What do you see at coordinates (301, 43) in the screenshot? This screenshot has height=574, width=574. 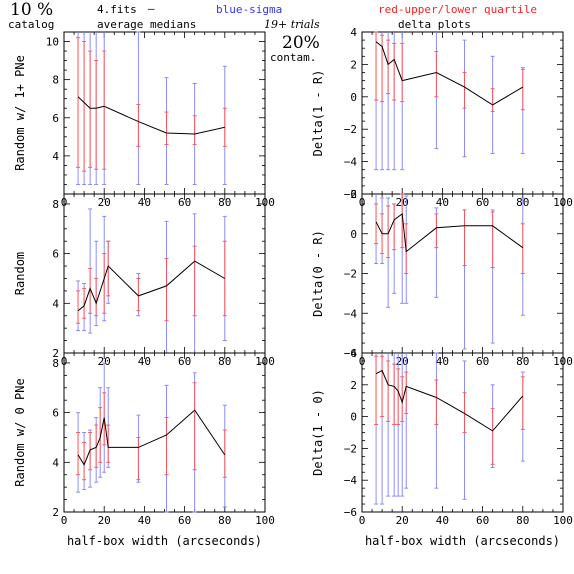 I see `contam-pct-label: 20%` at bounding box center [301, 43].